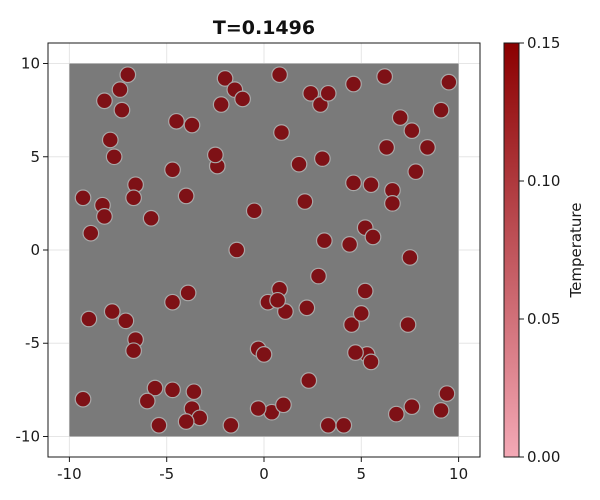  I want to click on colorbar-ticks: 0.00 0.05 0.10 0.15, so click(539, 250).